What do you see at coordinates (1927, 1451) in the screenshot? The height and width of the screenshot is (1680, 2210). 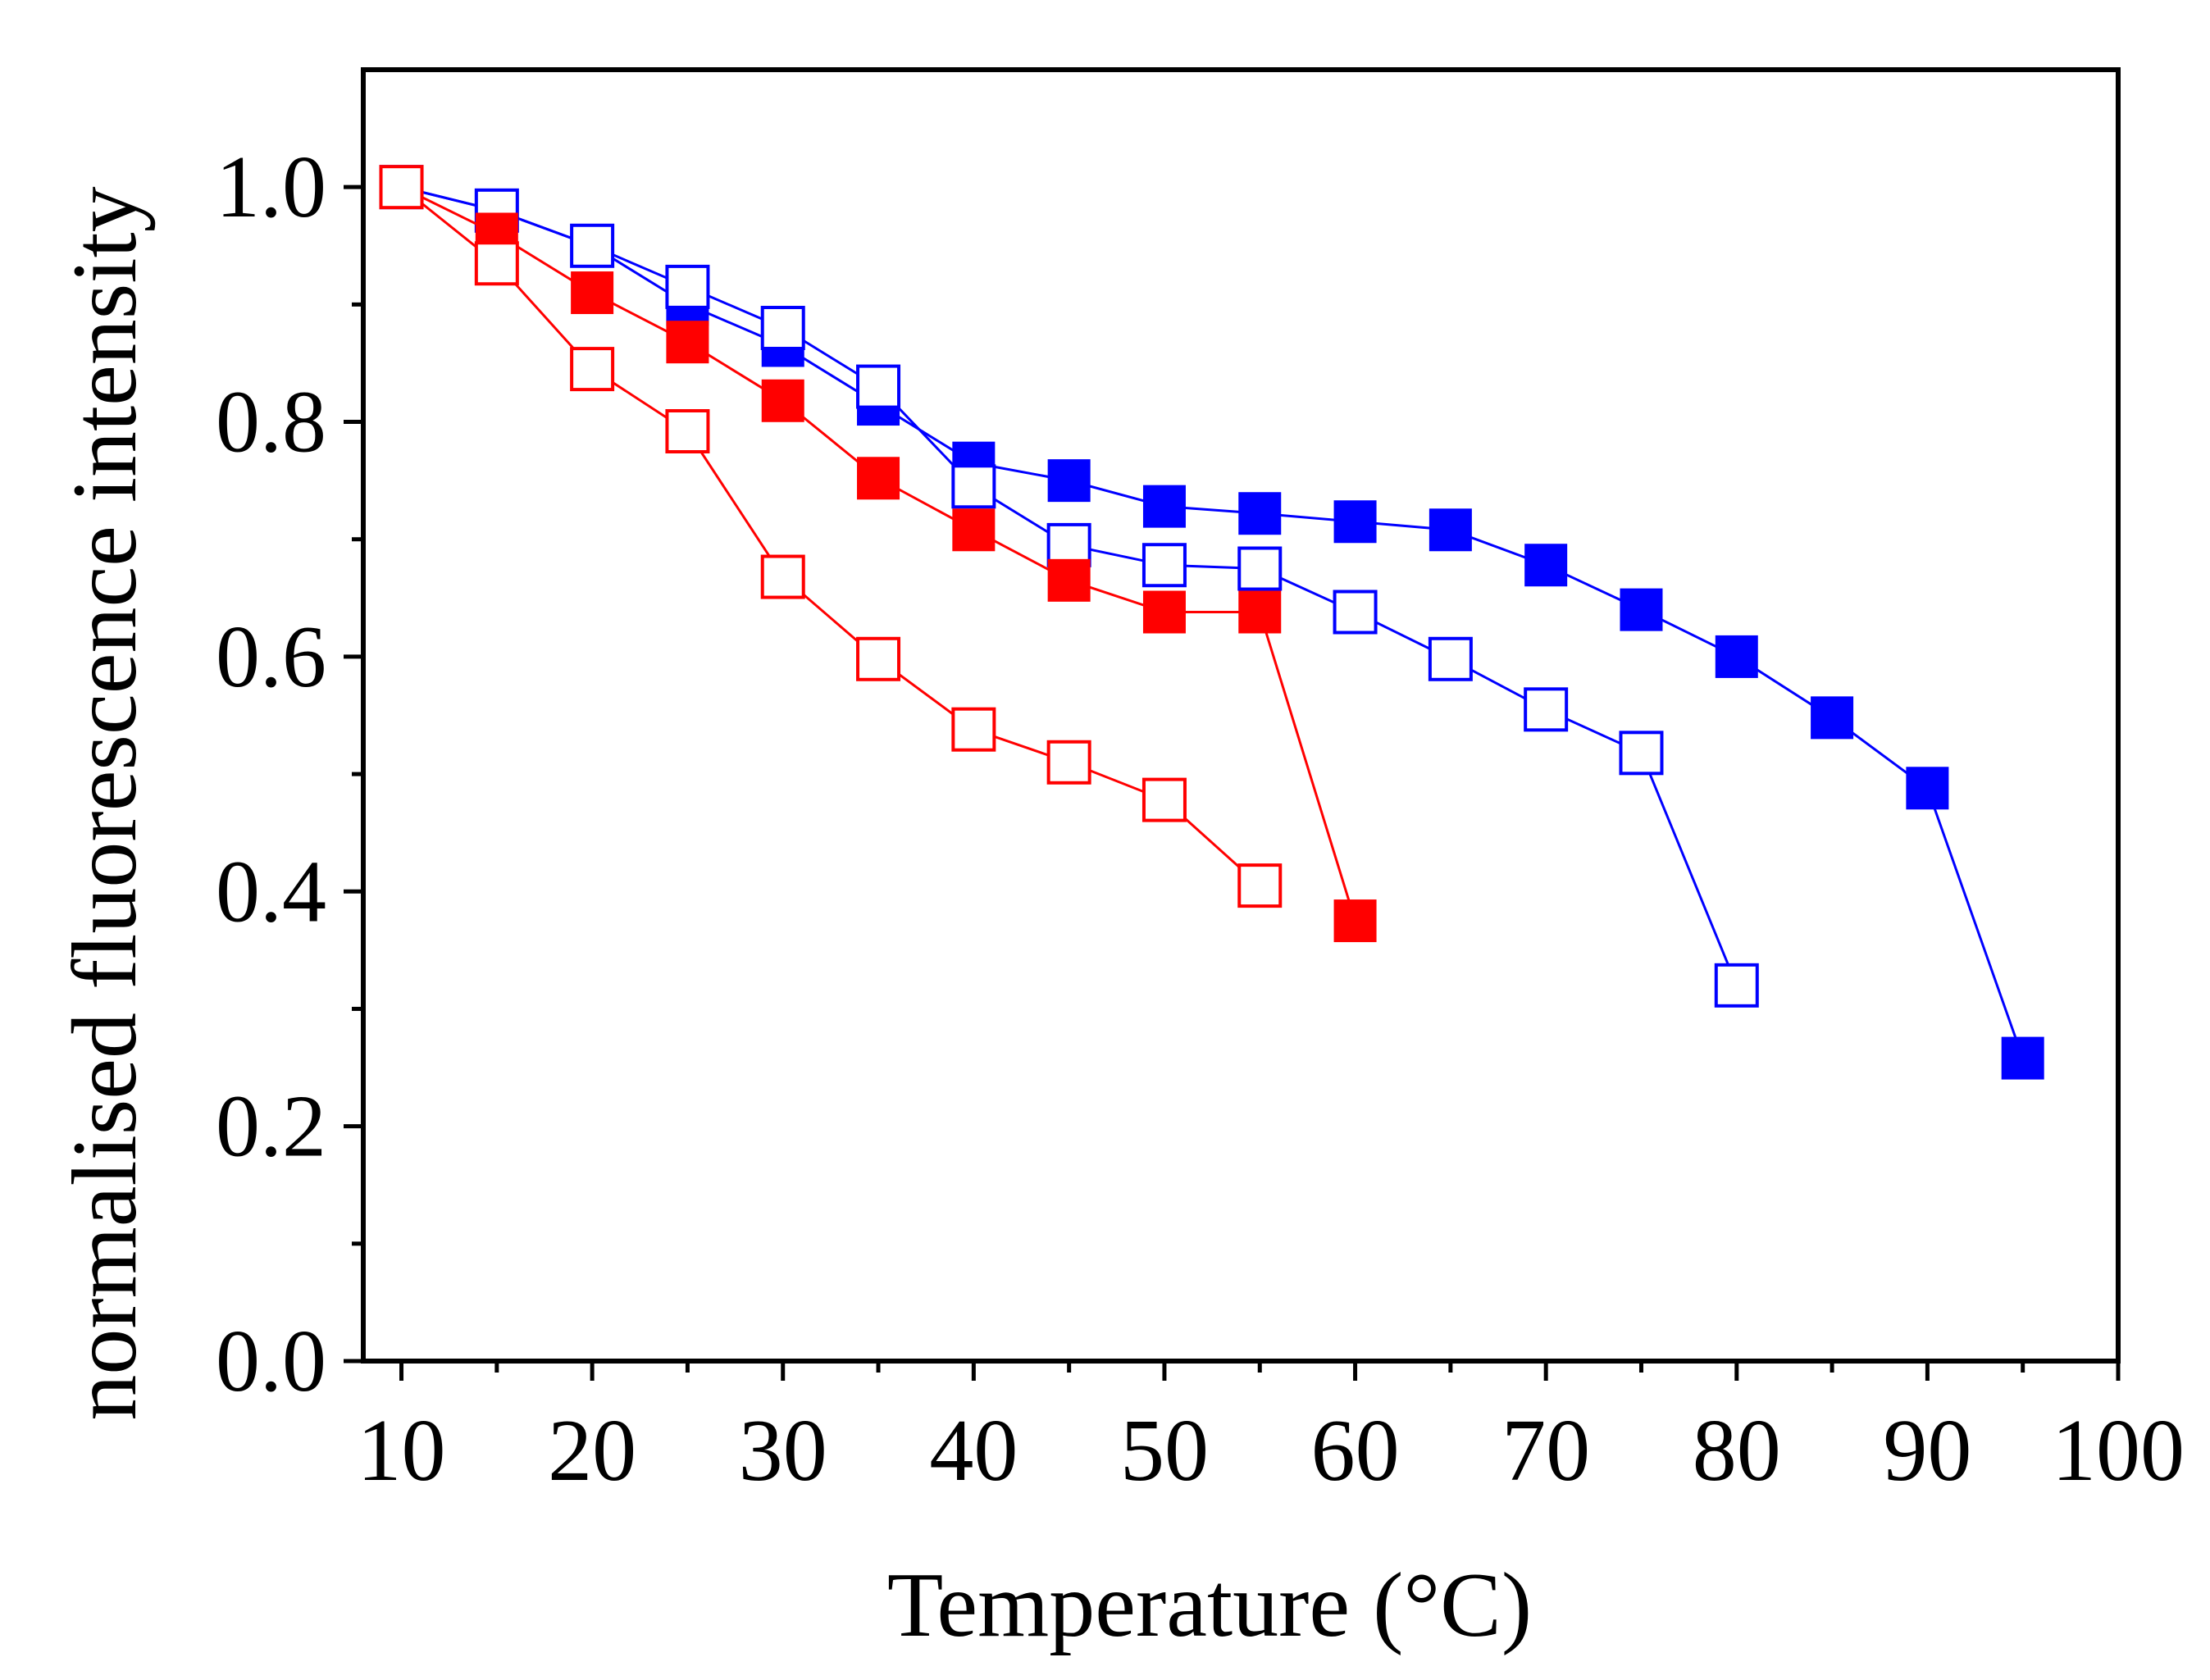 I see `x-tick-label: 90` at bounding box center [1927, 1451].